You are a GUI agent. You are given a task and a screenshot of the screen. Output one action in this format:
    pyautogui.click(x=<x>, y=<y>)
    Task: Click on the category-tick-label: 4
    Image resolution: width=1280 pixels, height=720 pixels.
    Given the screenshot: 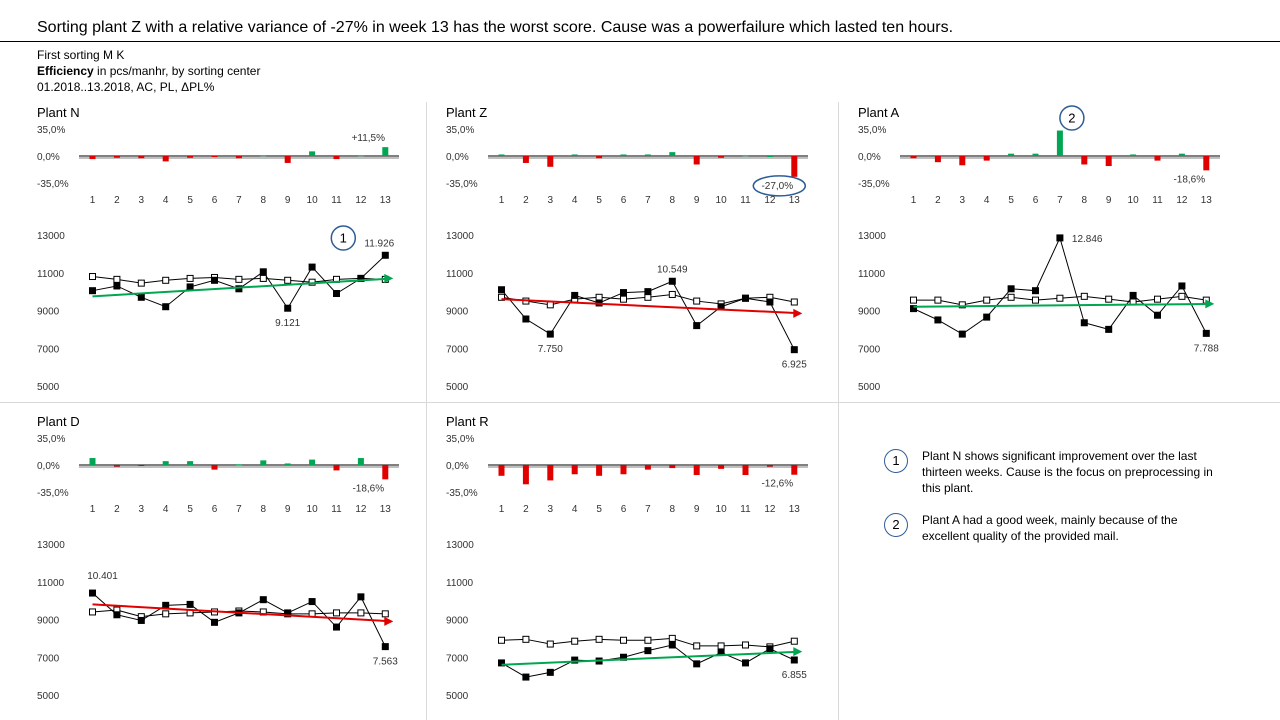 What is the action you would take?
    pyautogui.click(x=166, y=509)
    